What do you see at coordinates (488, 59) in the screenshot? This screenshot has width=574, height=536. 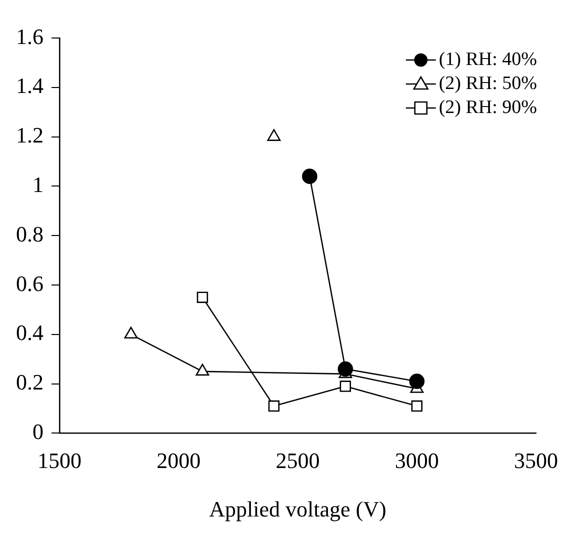 I see `legend-label: (1) RH: 40%` at bounding box center [488, 59].